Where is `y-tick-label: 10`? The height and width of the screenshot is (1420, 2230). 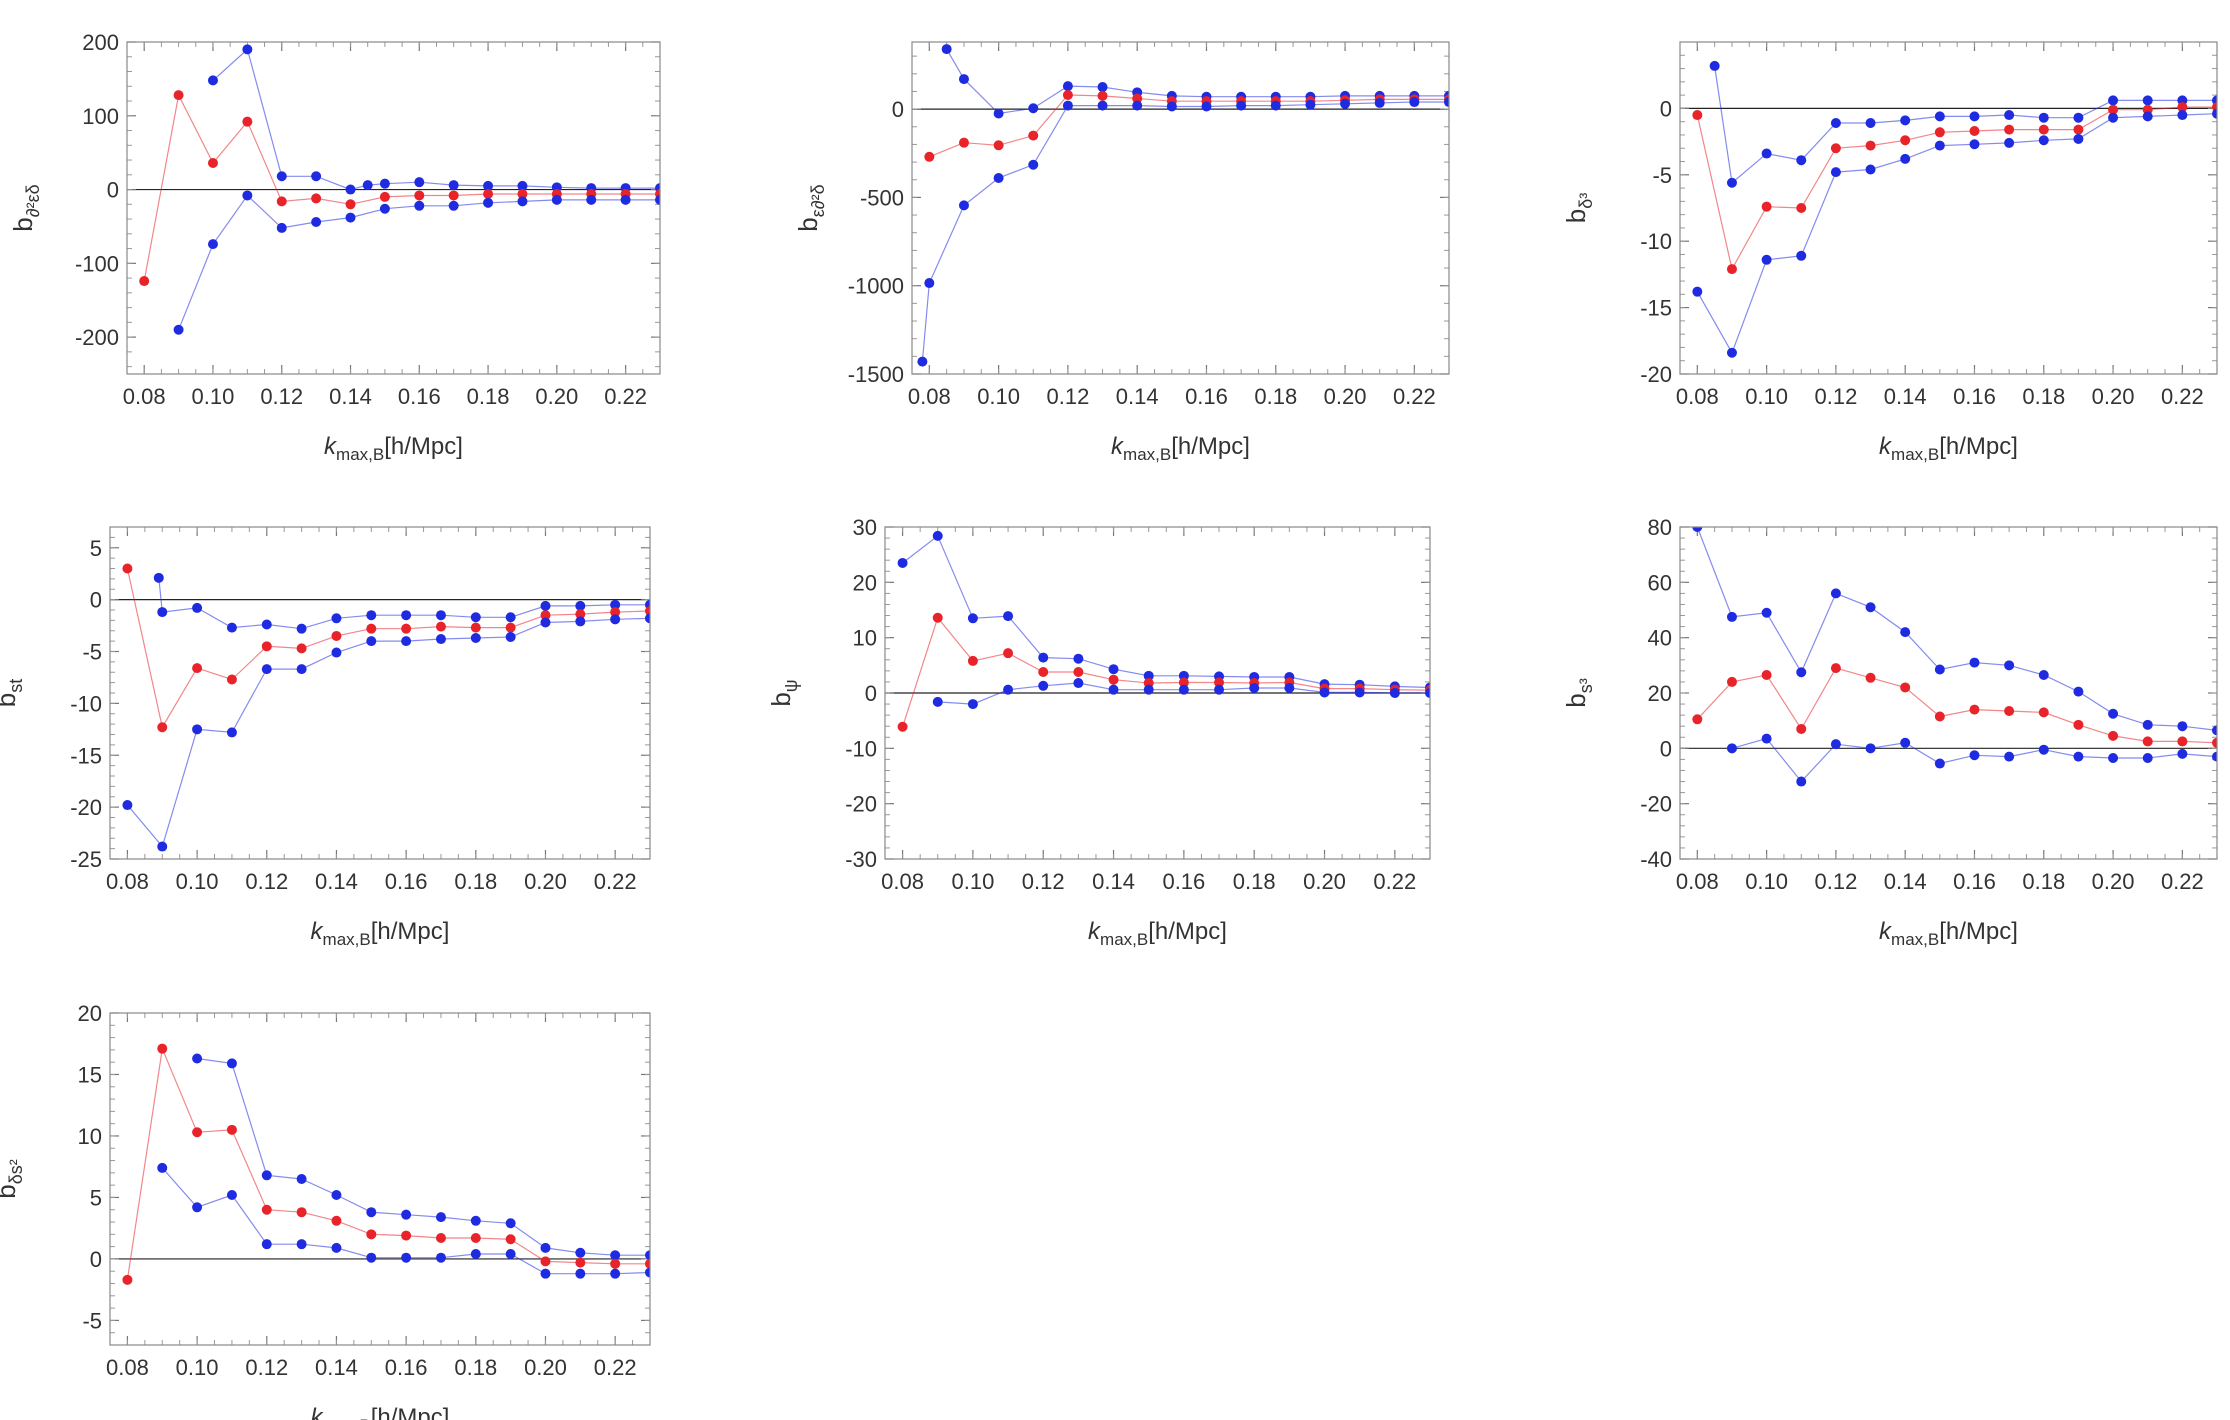
y-tick-label: 10 is located at coordinates (90, 1136).